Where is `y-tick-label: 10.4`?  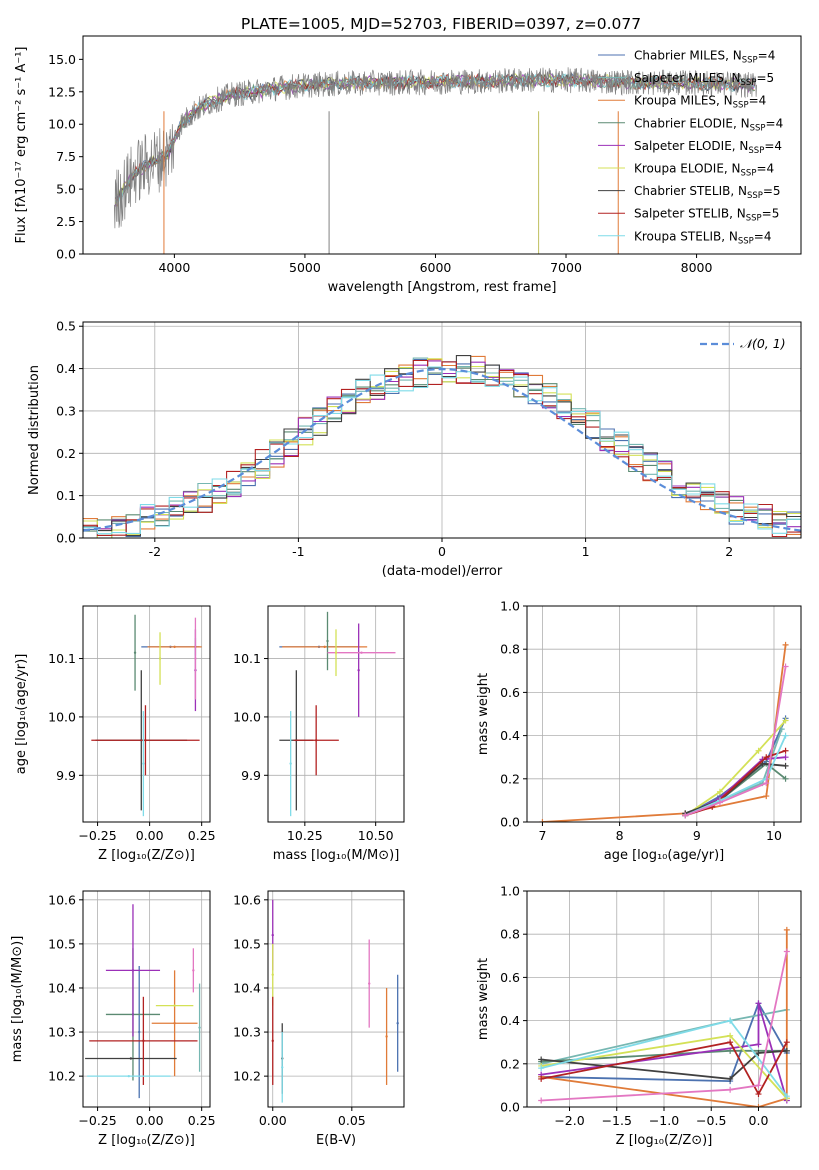 y-tick-label: 10.4 is located at coordinates (247, 987).